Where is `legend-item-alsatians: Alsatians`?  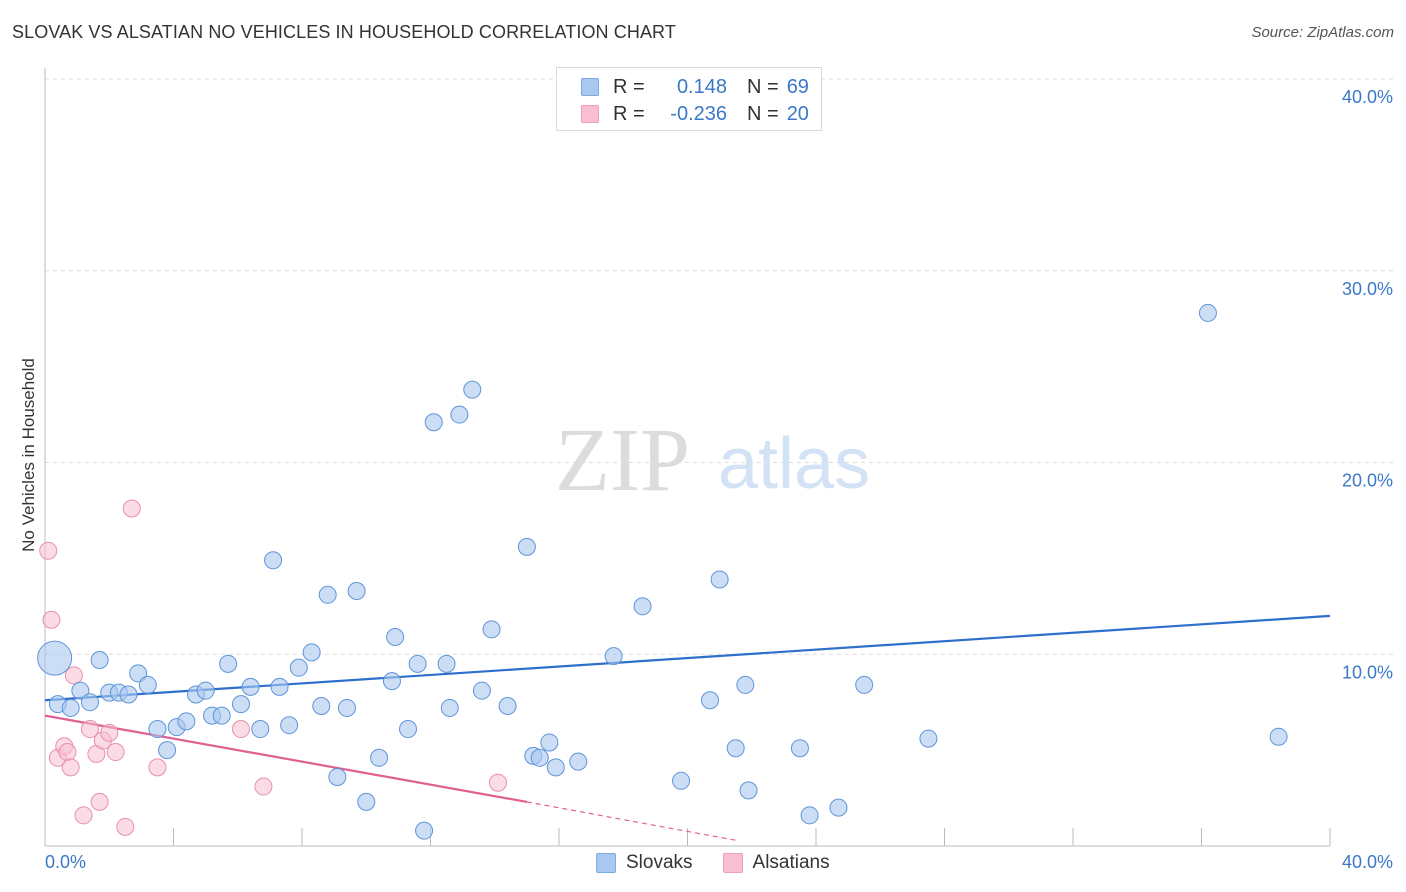 legend-item-alsatians: Alsatians is located at coordinates (776, 863).